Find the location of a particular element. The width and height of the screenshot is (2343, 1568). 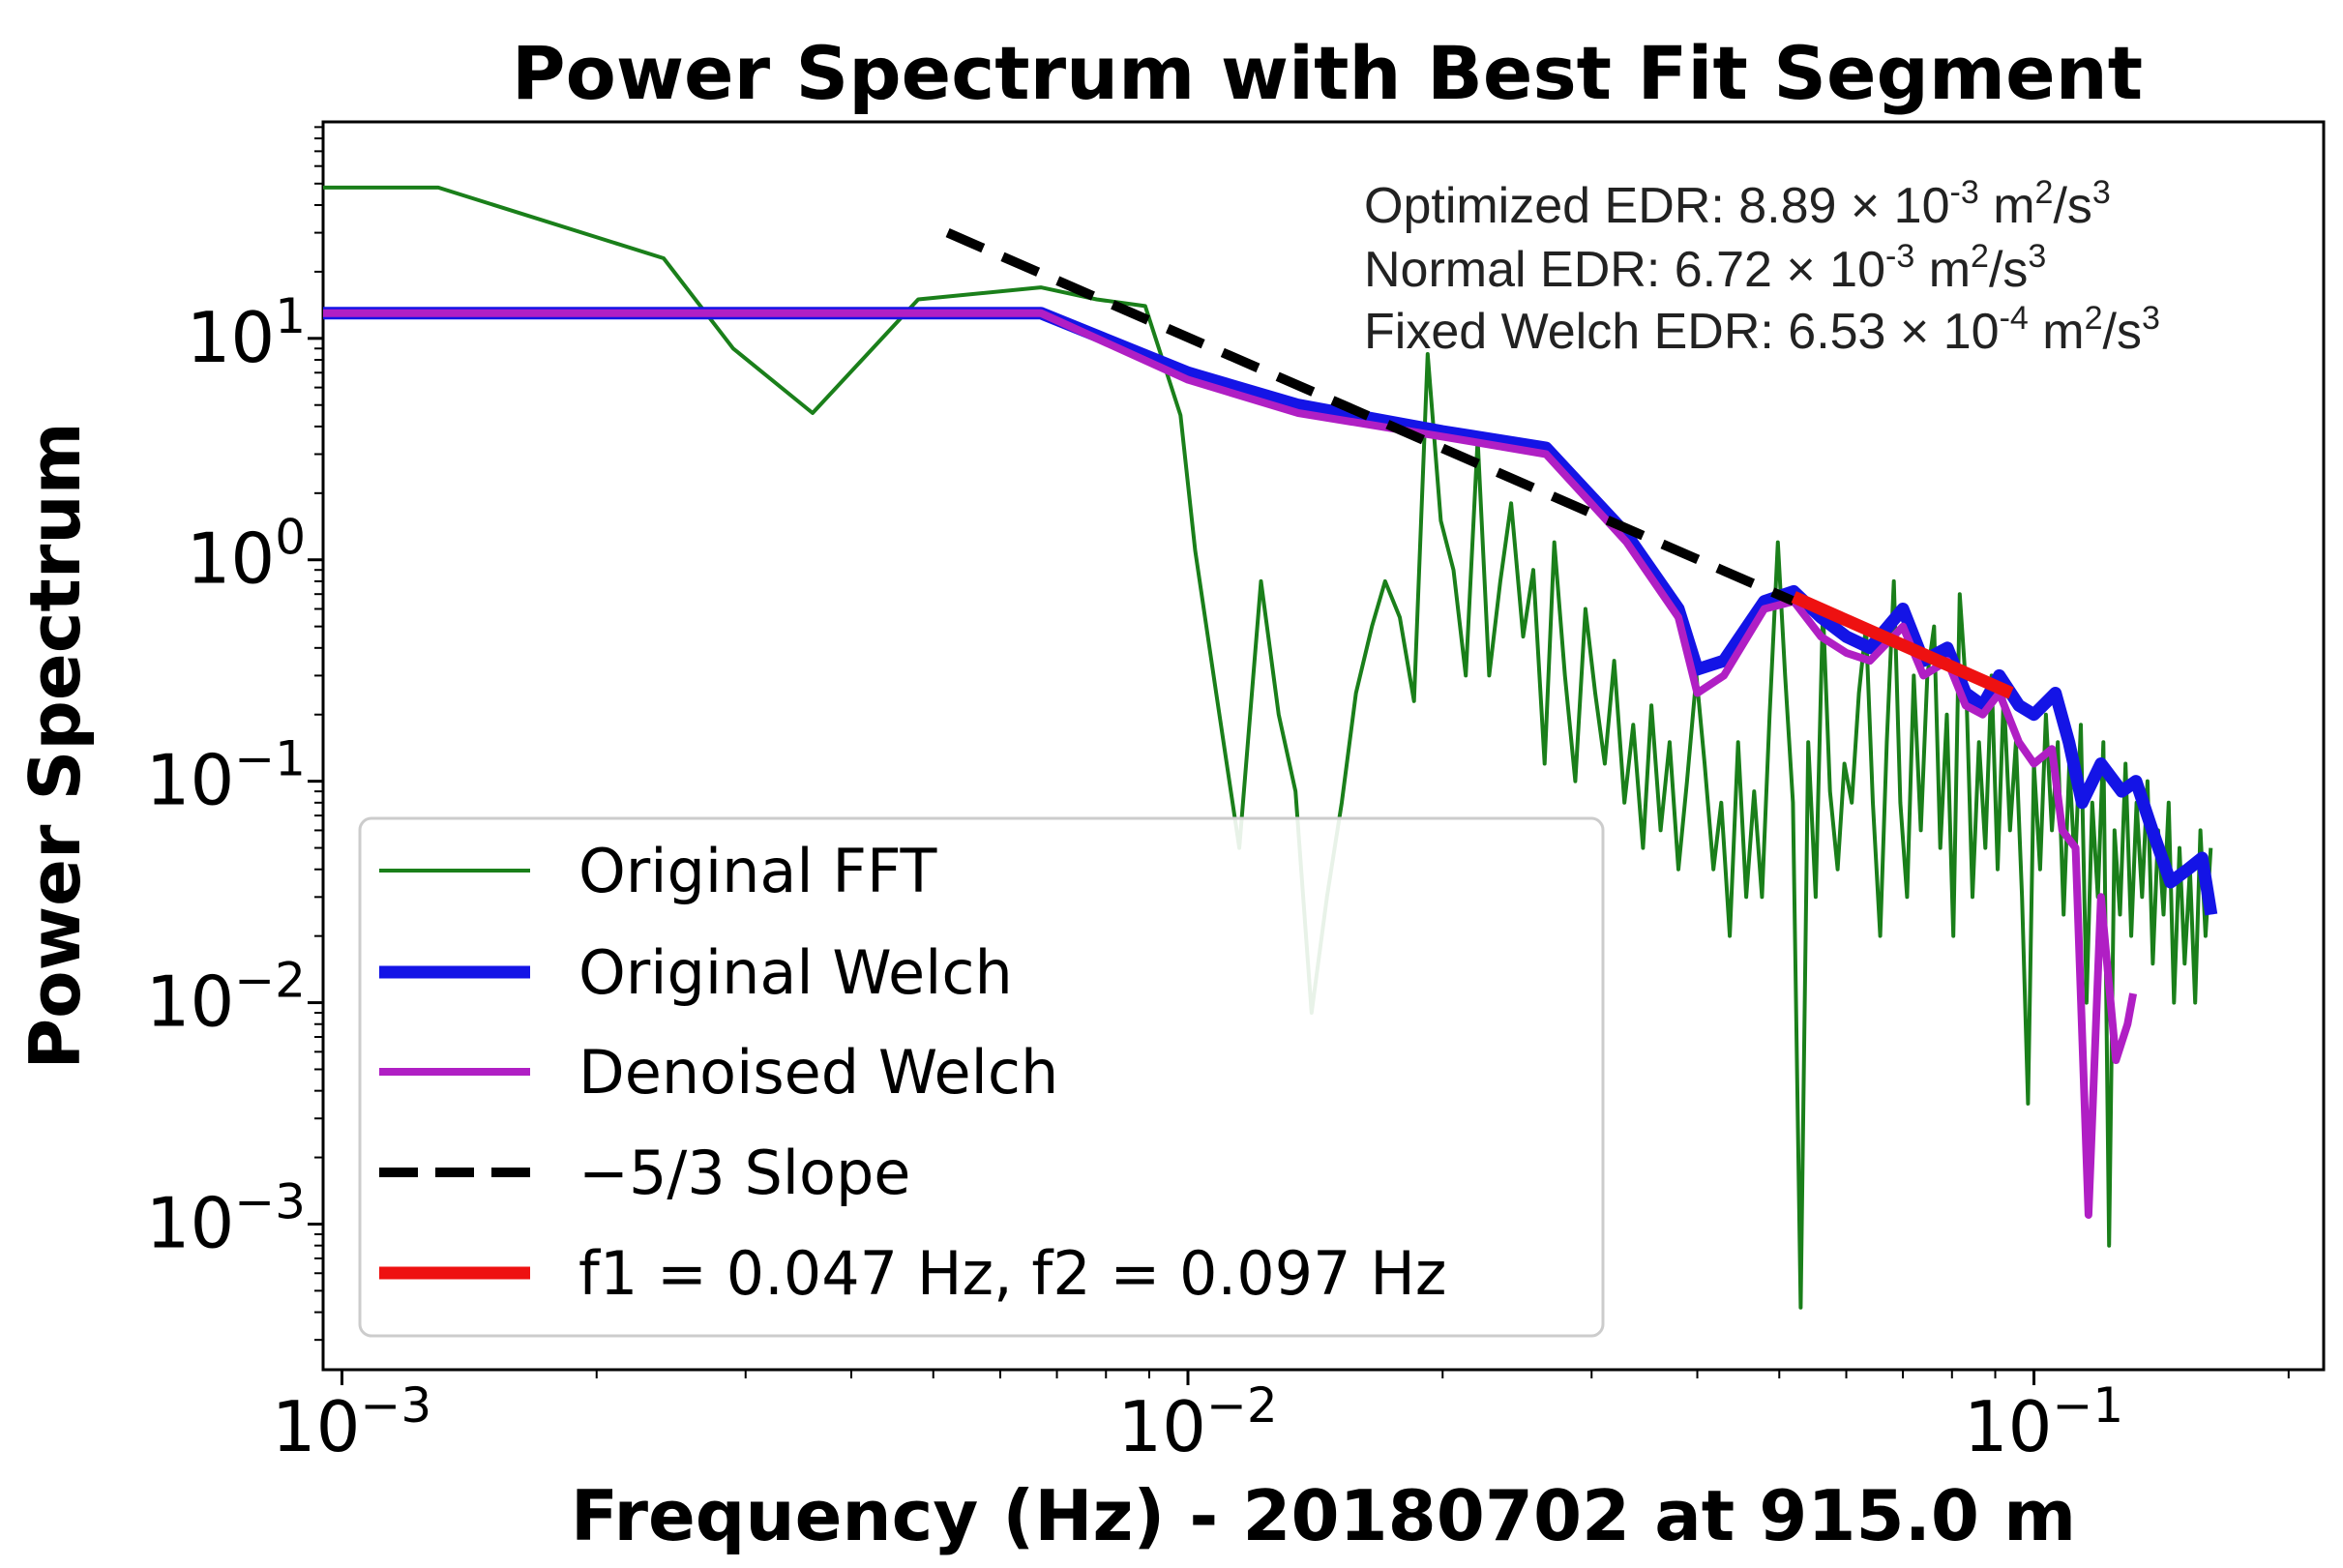

y-tick-label-3: 10⁻¹ is located at coordinates (226, 776).